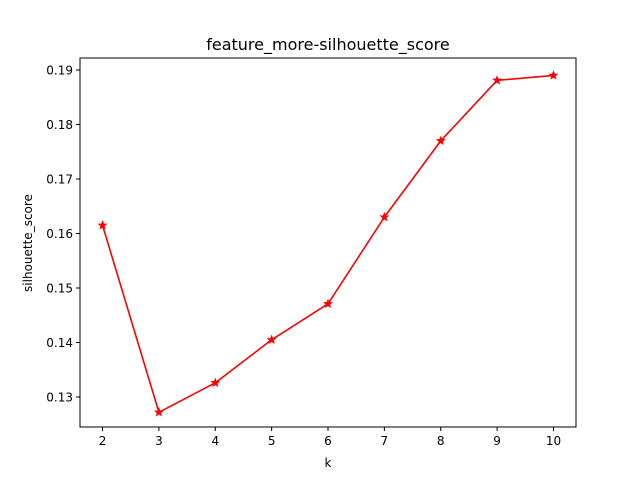  What do you see at coordinates (328, 45) in the screenshot?
I see `chart-title: feature_more-silhouette_score` at bounding box center [328, 45].